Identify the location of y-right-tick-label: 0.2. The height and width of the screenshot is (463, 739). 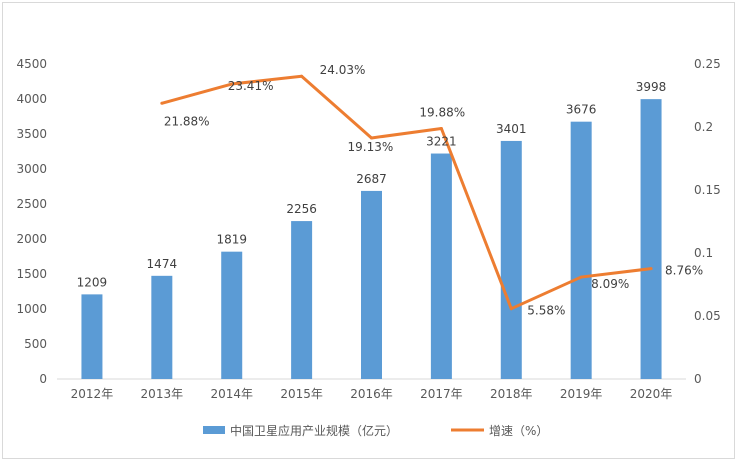
(703, 127).